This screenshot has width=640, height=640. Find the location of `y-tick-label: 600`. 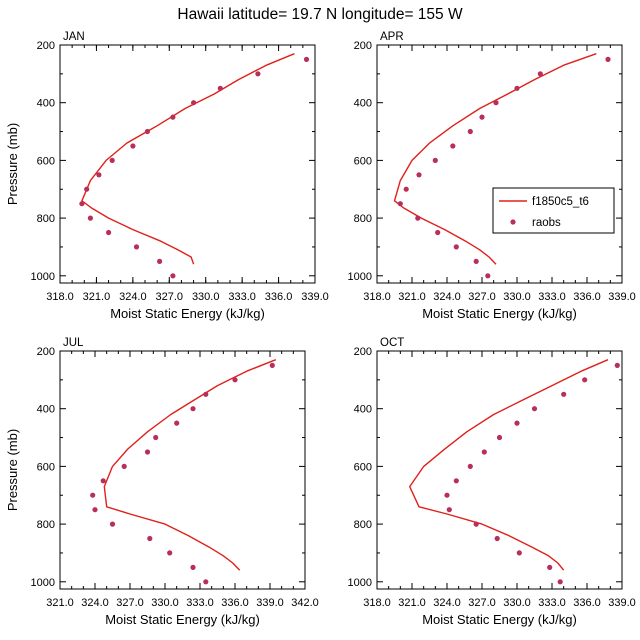

y-tick-label: 600 is located at coordinates (363, 161).